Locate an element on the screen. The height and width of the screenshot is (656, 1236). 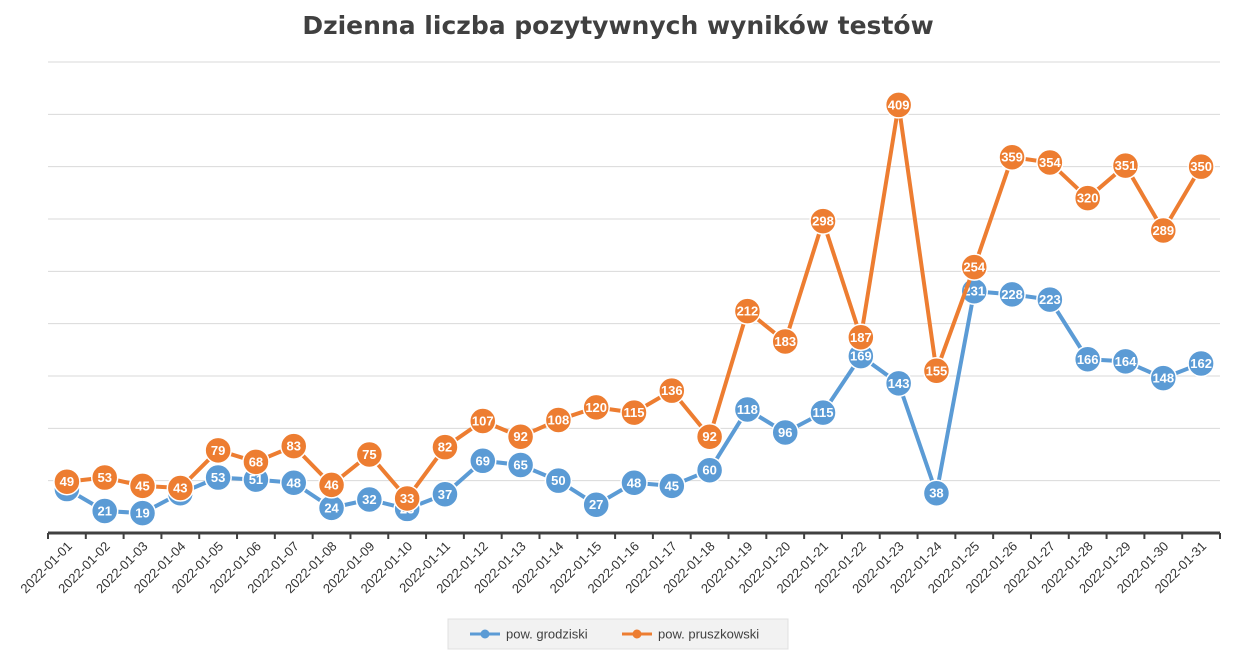
data-label: 21 is located at coordinates (104, 511).